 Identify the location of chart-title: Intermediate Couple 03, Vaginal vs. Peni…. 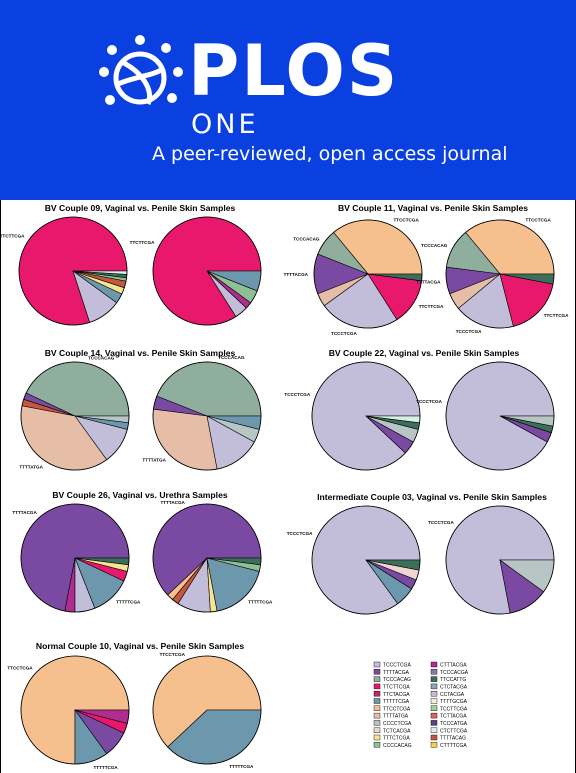
(432, 497).